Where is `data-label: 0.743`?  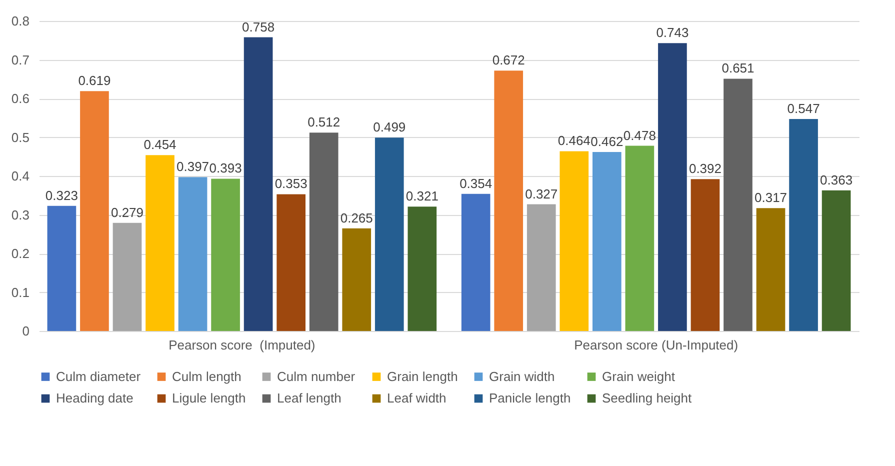
data-label: 0.743 is located at coordinates (672, 32).